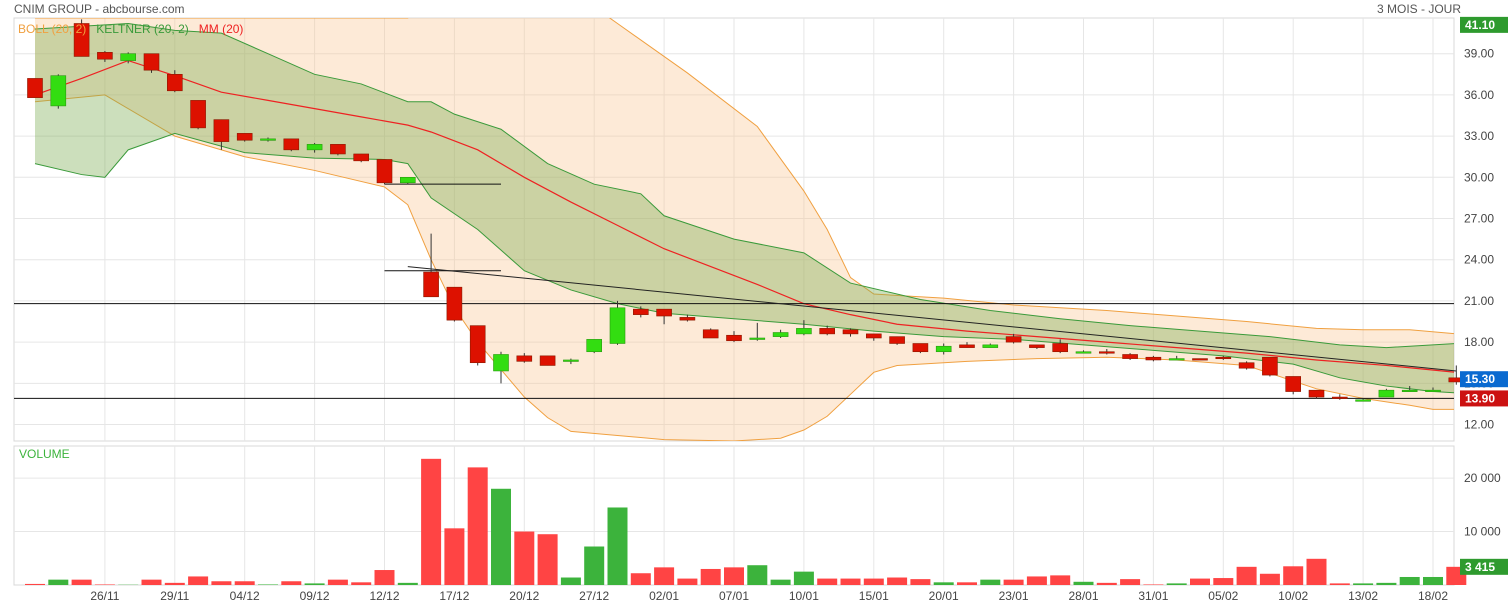 The height and width of the screenshot is (607, 1509). Describe the element at coordinates (1484, 566) in the screenshot. I see `volume-tag-box` at that location.